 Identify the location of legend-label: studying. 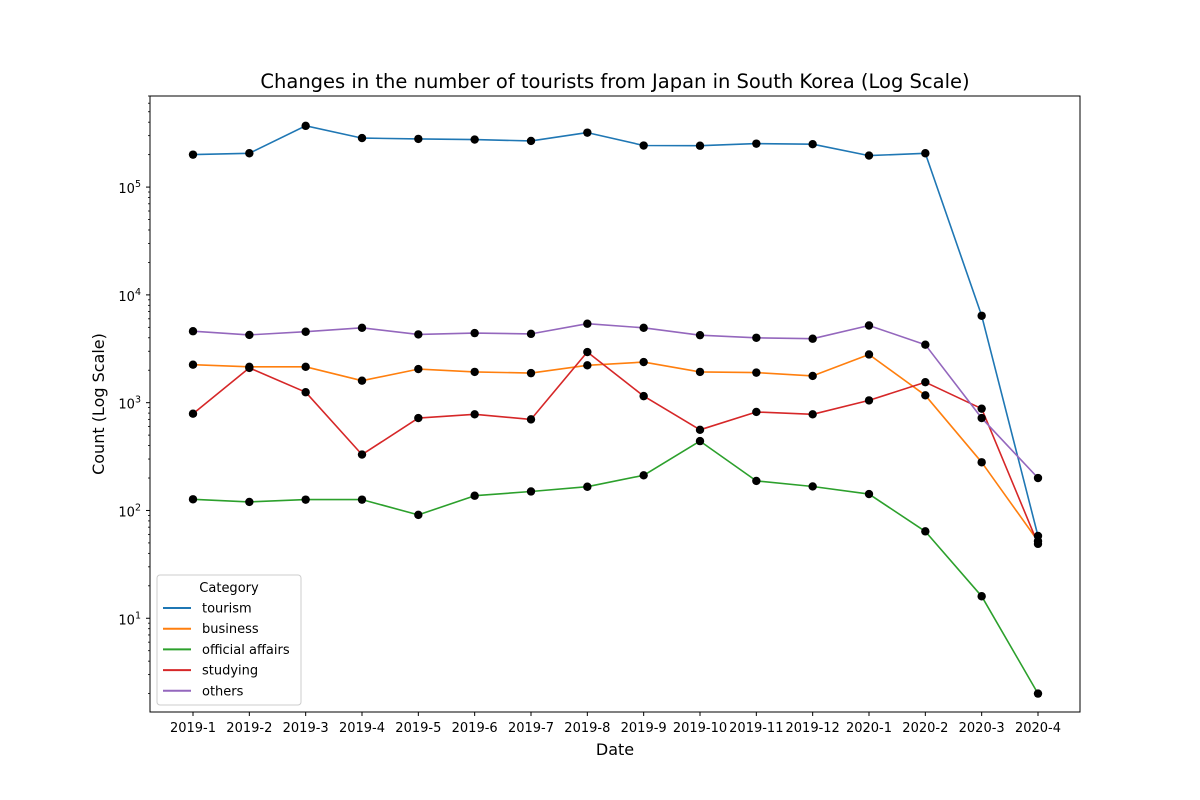
(230, 671).